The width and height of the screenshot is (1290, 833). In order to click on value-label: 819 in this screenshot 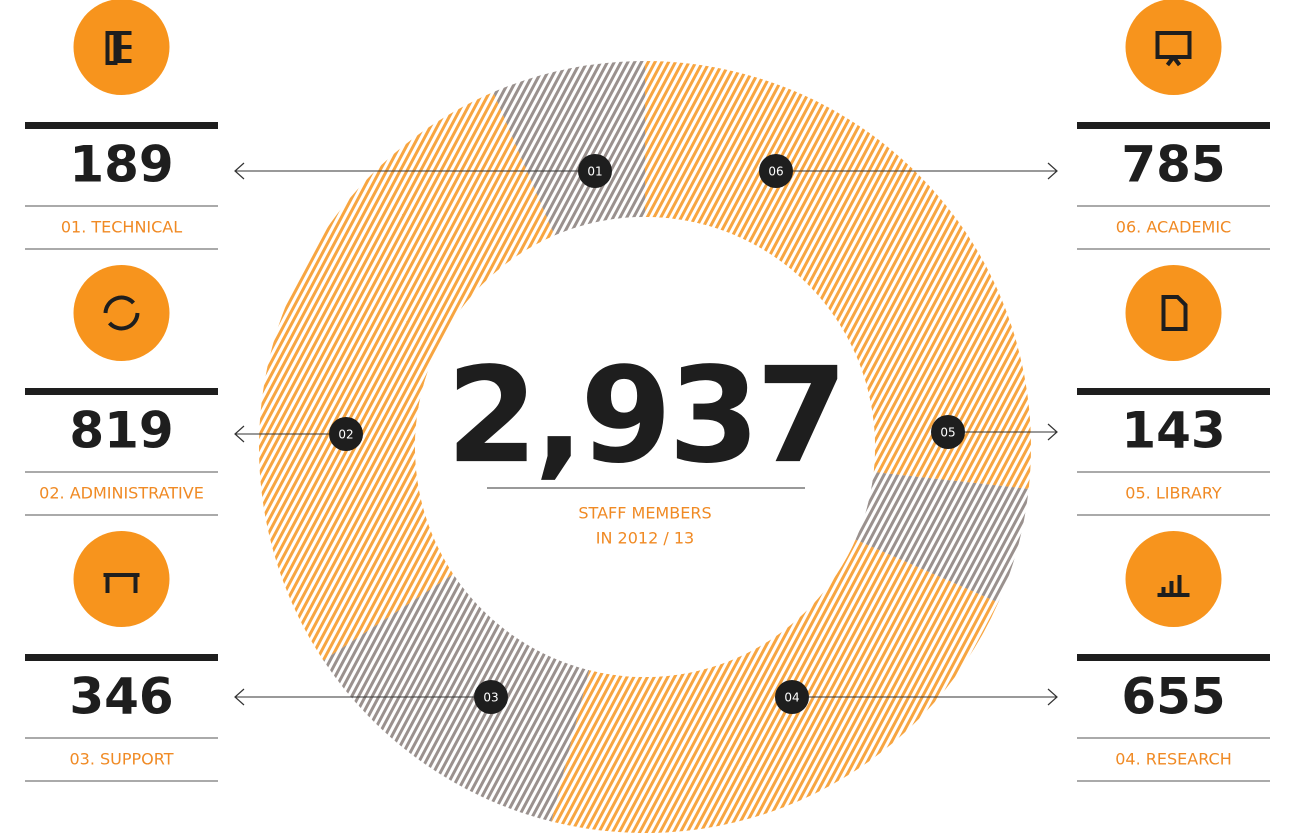, I will do `click(121, 431)`.